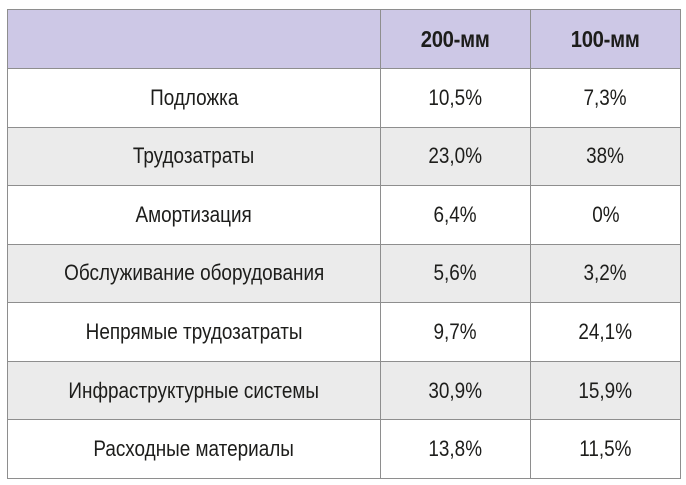  Describe the element at coordinates (605, 332) in the screenshot. I see `value-100mm: 24,1%` at that location.